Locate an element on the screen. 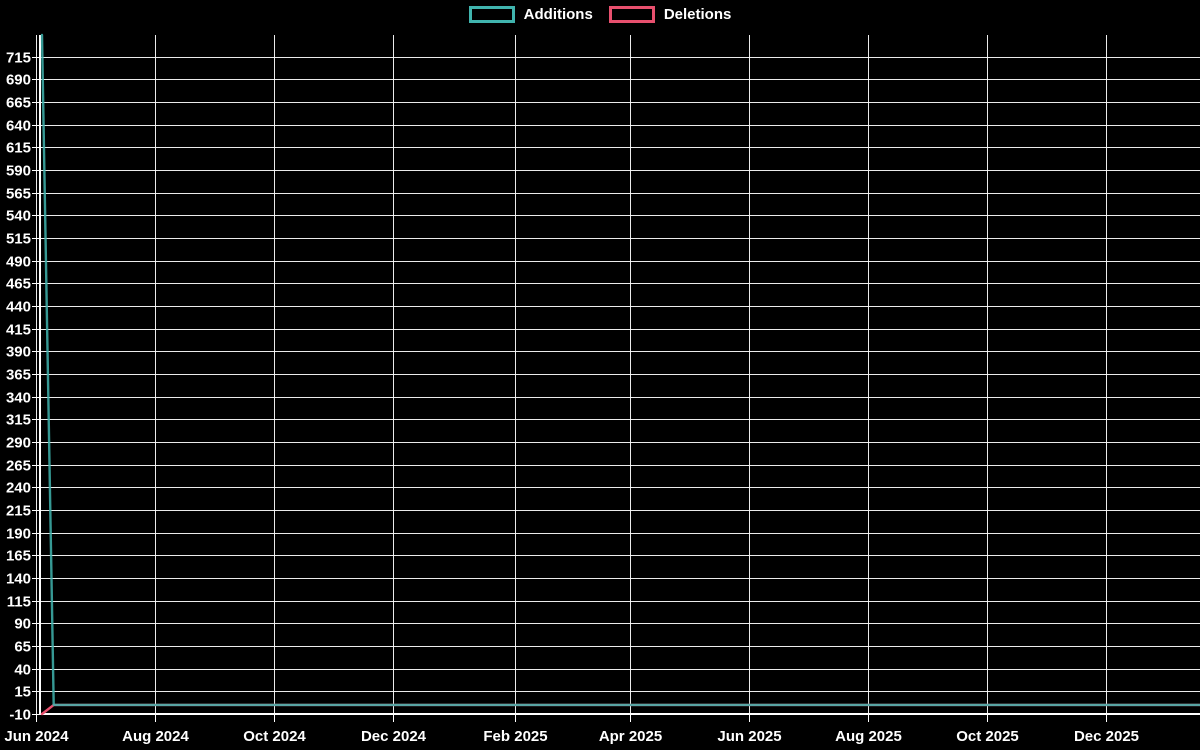 The image size is (1200, 750). y-tick-label: 290 is located at coordinates (18, 443).